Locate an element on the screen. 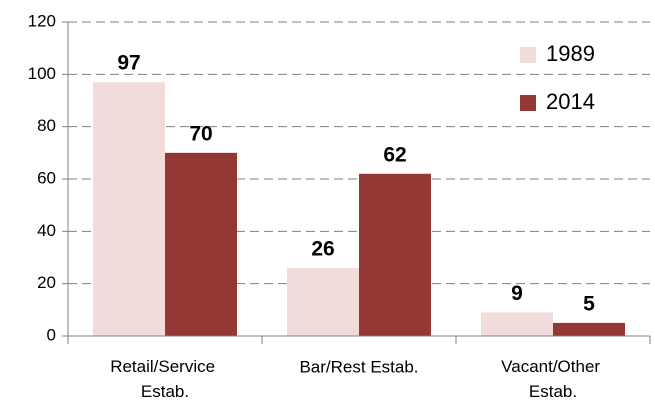 Image resolution: width=655 pixels, height=411 pixels. y-tick-label: 40 is located at coordinates (46, 230).